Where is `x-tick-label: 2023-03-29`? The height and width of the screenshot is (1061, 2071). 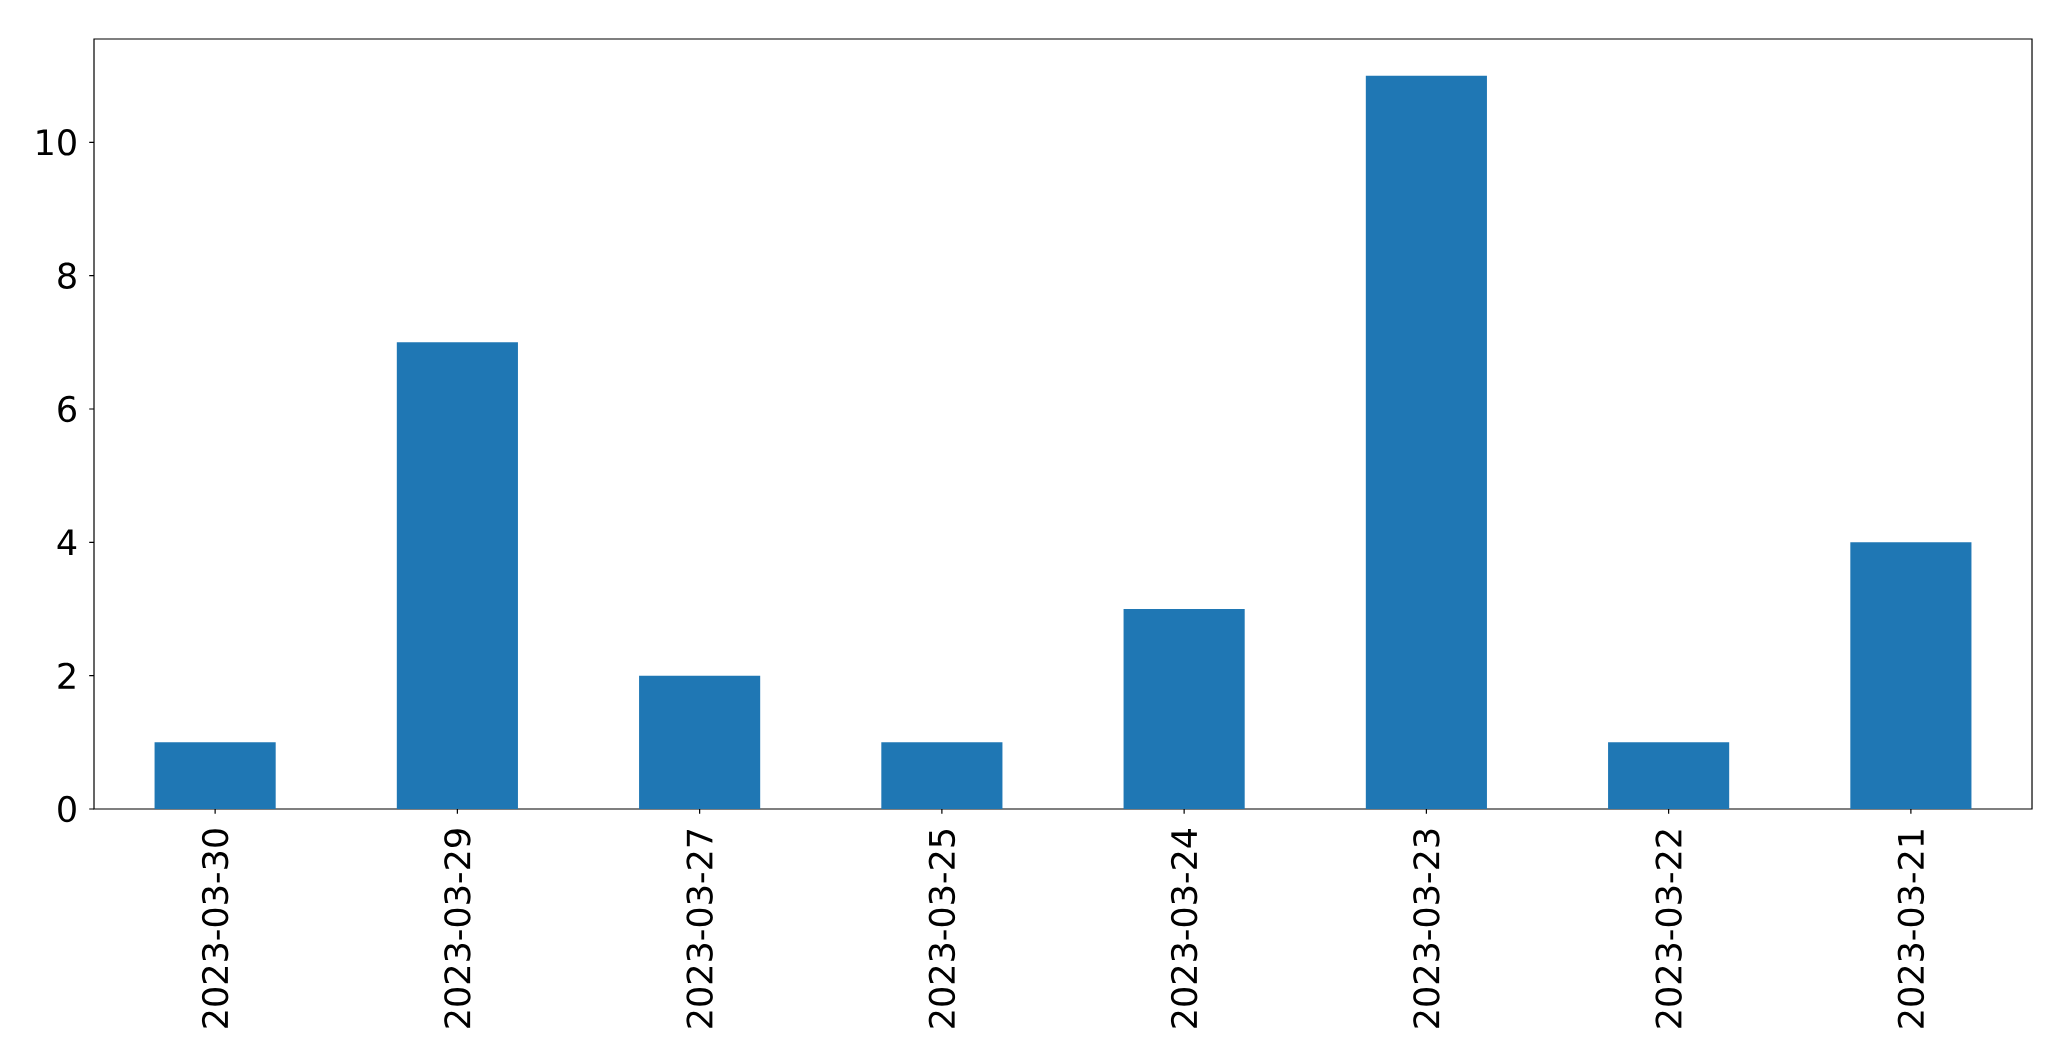 x-tick-label: 2023-03-29 is located at coordinates (457, 928).